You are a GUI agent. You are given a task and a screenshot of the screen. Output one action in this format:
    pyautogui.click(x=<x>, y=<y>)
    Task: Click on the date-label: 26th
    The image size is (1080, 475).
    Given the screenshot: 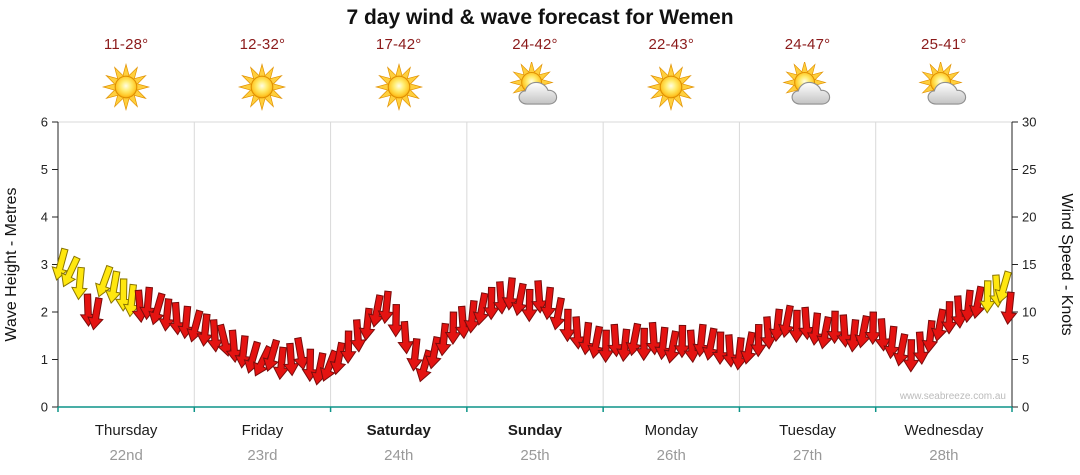 What is the action you would take?
    pyautogui.click(x=671, y=455)
    